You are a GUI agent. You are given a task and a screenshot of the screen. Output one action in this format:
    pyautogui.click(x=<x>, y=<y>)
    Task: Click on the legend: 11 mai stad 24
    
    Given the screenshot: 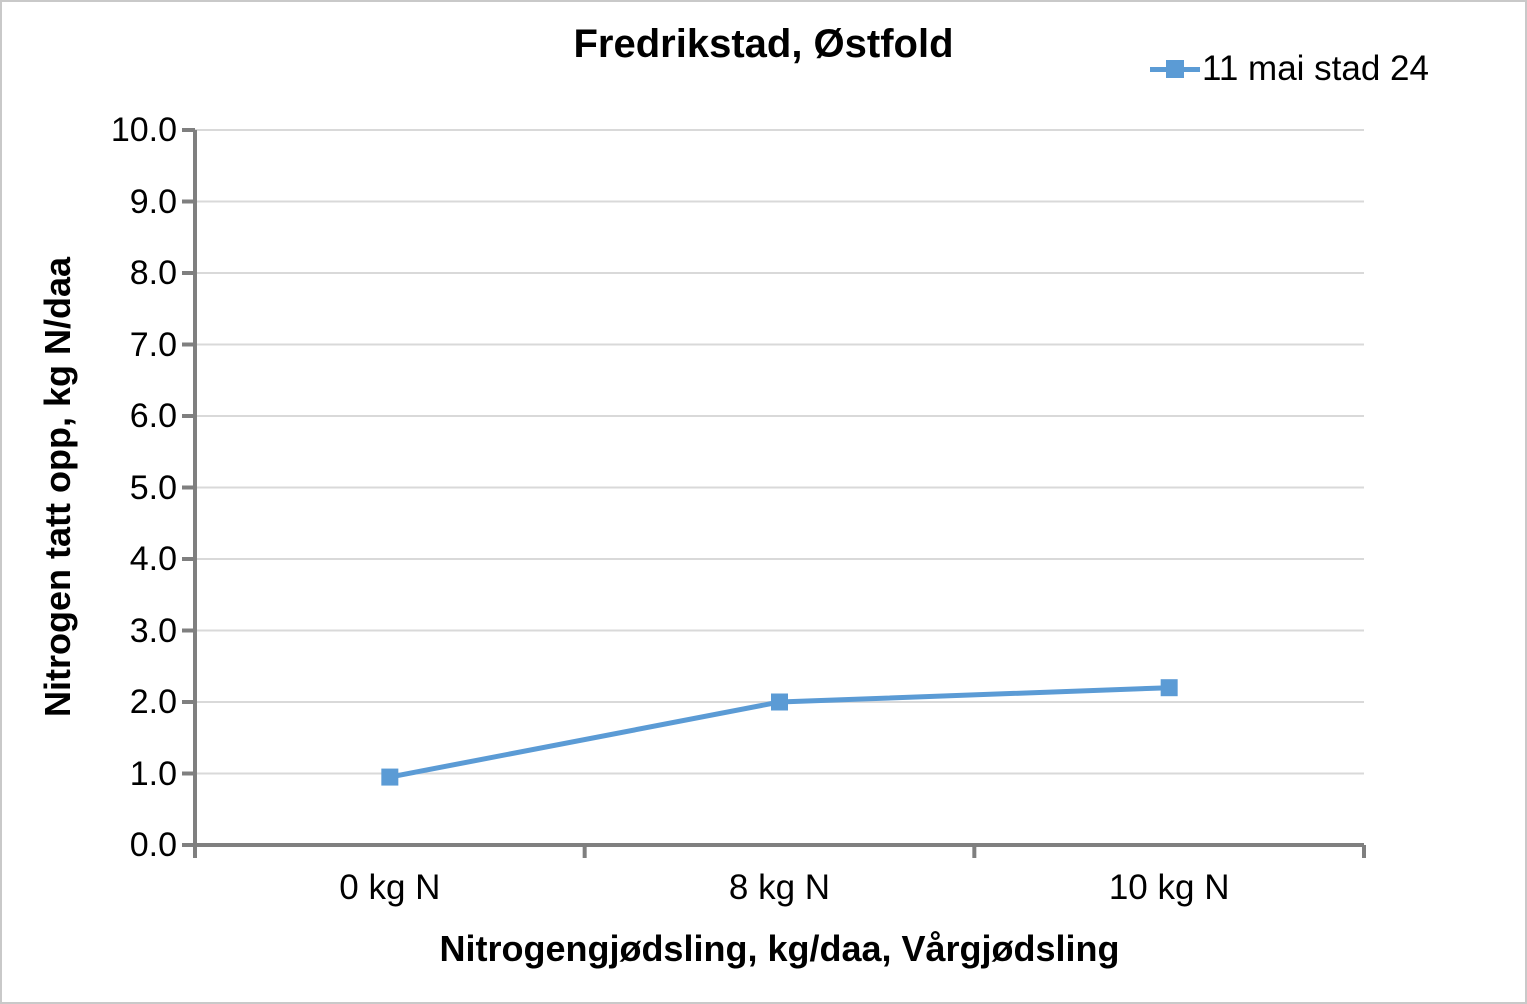 What is the action you would take?
    pyautogui.click(x=1289, y=69)
    